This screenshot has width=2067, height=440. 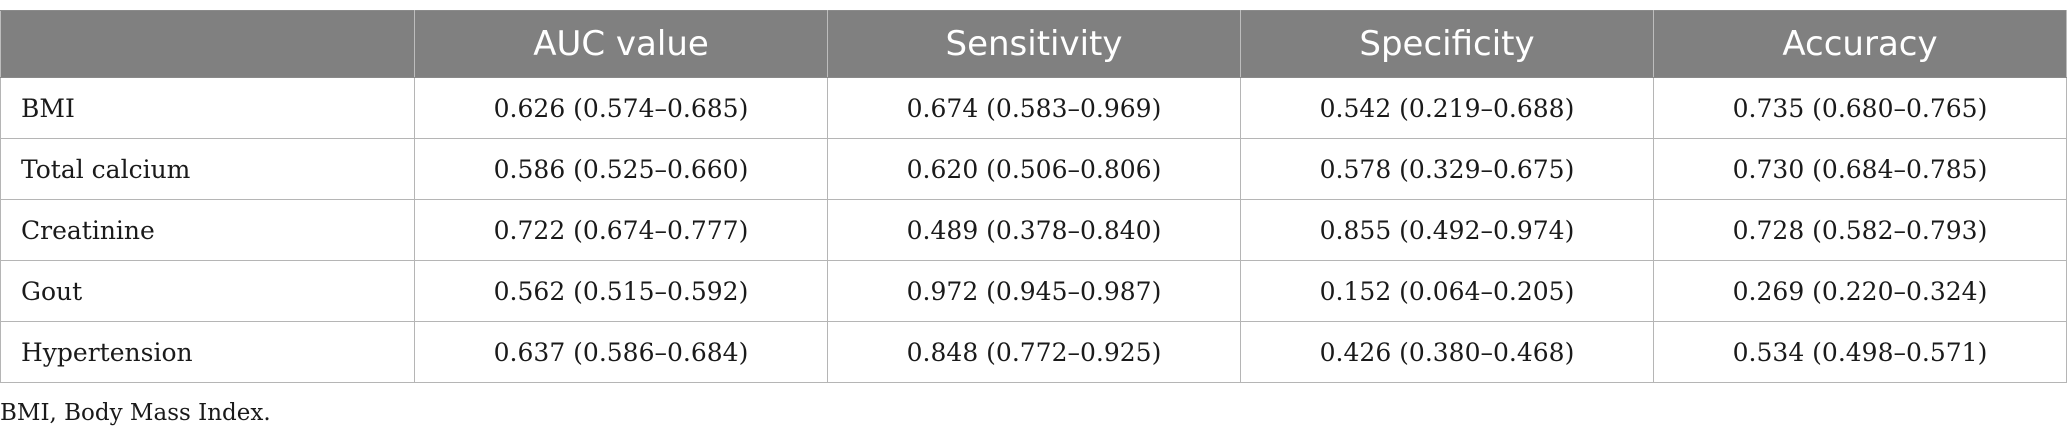 I want to click on cell-accuracy: 0.735 (0.680–0.765), so click(x=1860, y=108).